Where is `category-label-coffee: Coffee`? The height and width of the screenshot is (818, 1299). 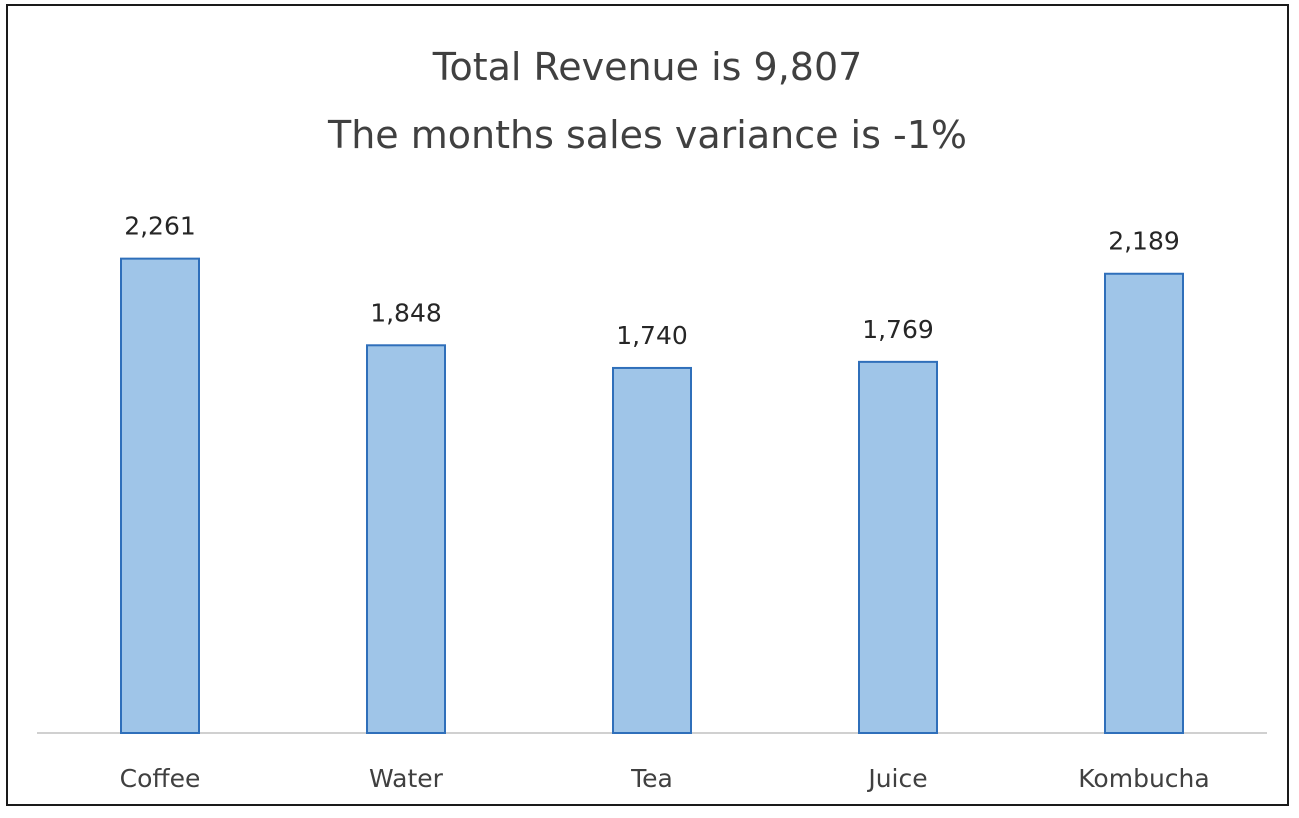 category-label-coffee: Coffee is located at coordinates (160, 778).